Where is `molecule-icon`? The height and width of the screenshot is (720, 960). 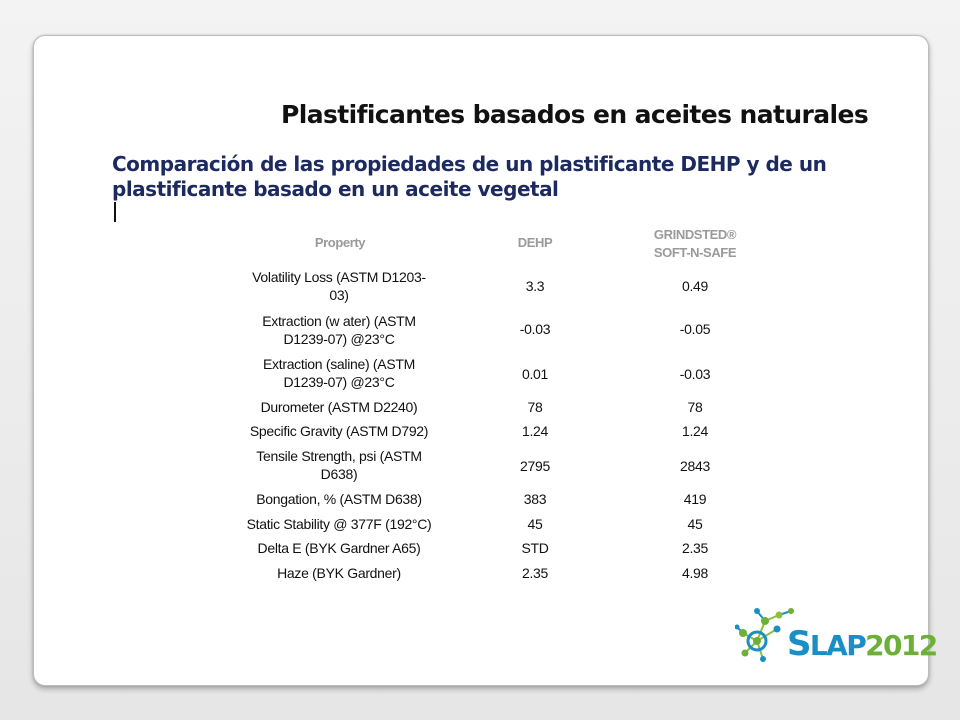 molecule-icon is located at coordinates (764, 635).